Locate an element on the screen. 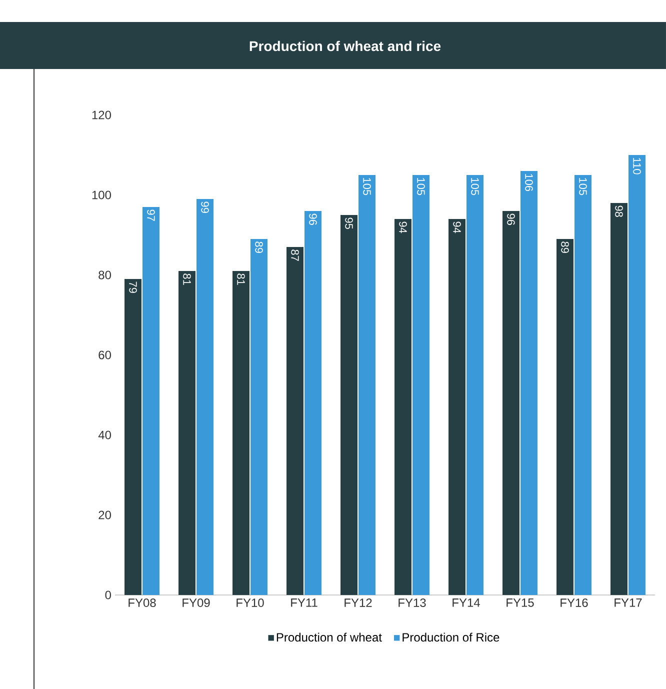  y-tick-label: 80 is located at coordinates (104, 275).